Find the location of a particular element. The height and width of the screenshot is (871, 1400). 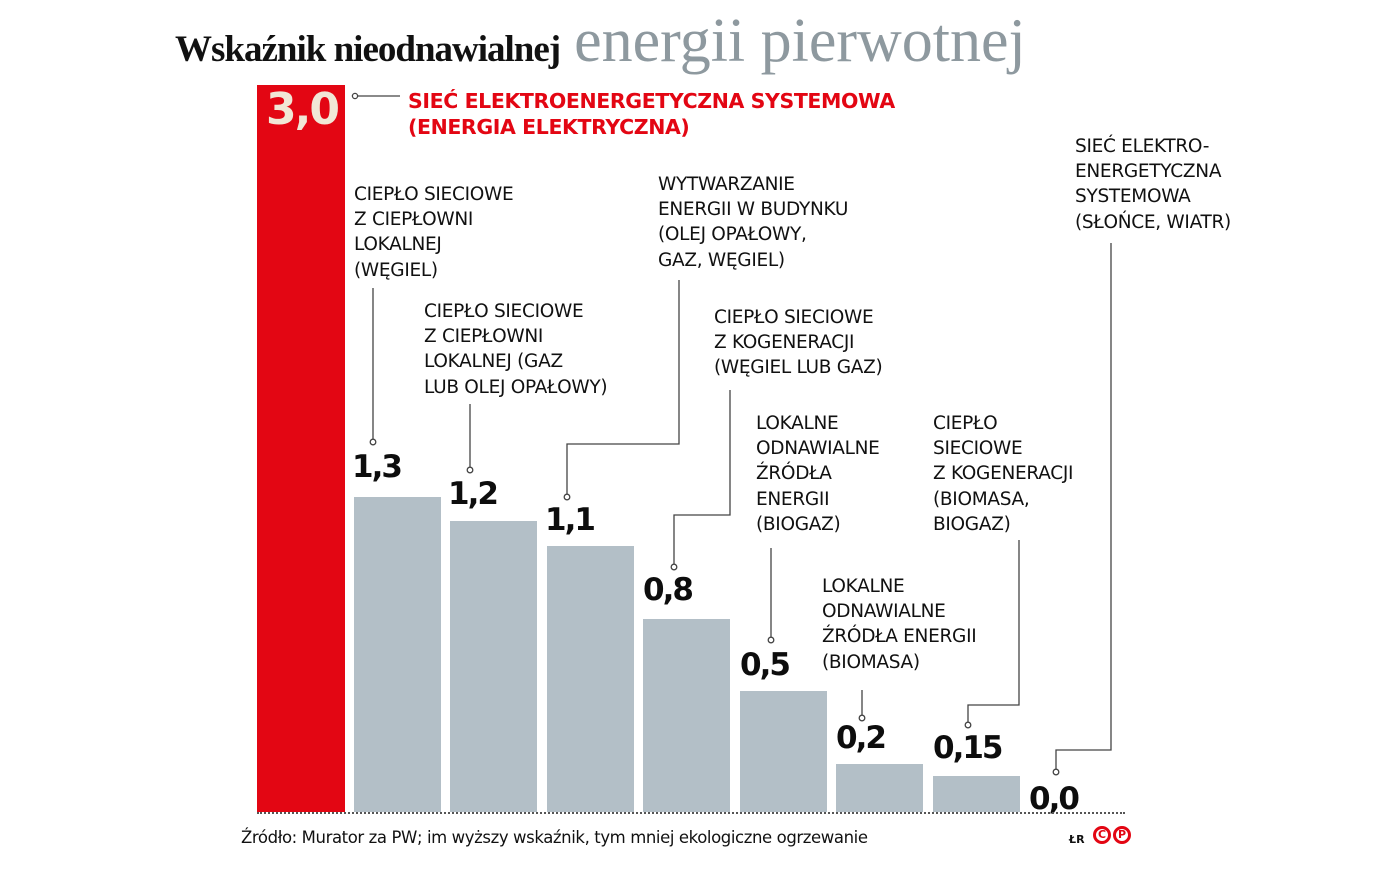

baseline-divider is located at coordinates (691, 813).